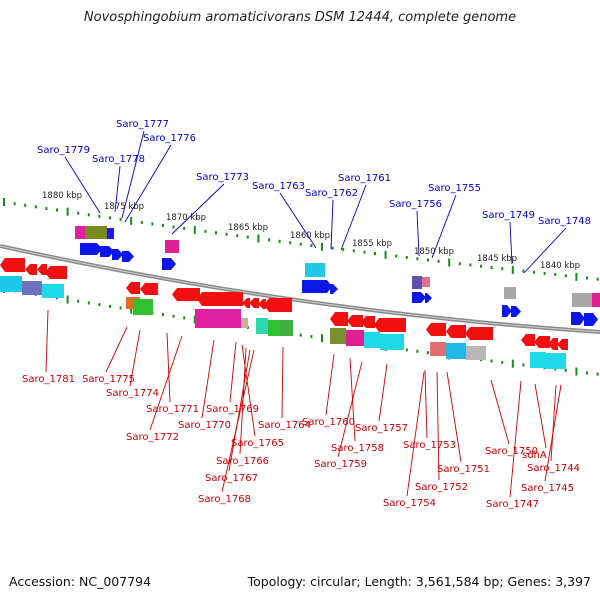 This screenshot has width=600, height=600. Describe the element at coordinates (463, 469) in the screenshot. I see `bottom-gene-label: Saro_1751` at that location.